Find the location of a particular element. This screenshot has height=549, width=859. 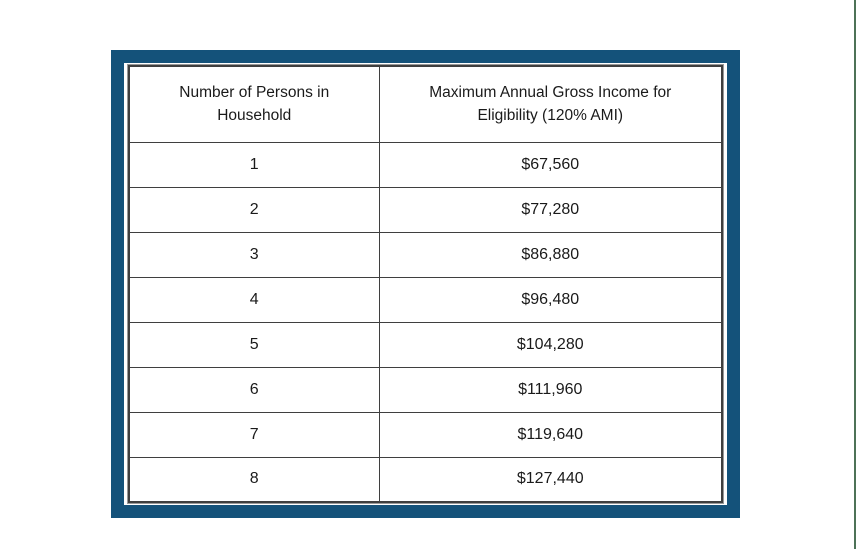

table-row: 8 $127,440 is located at coordinates (425, 479).